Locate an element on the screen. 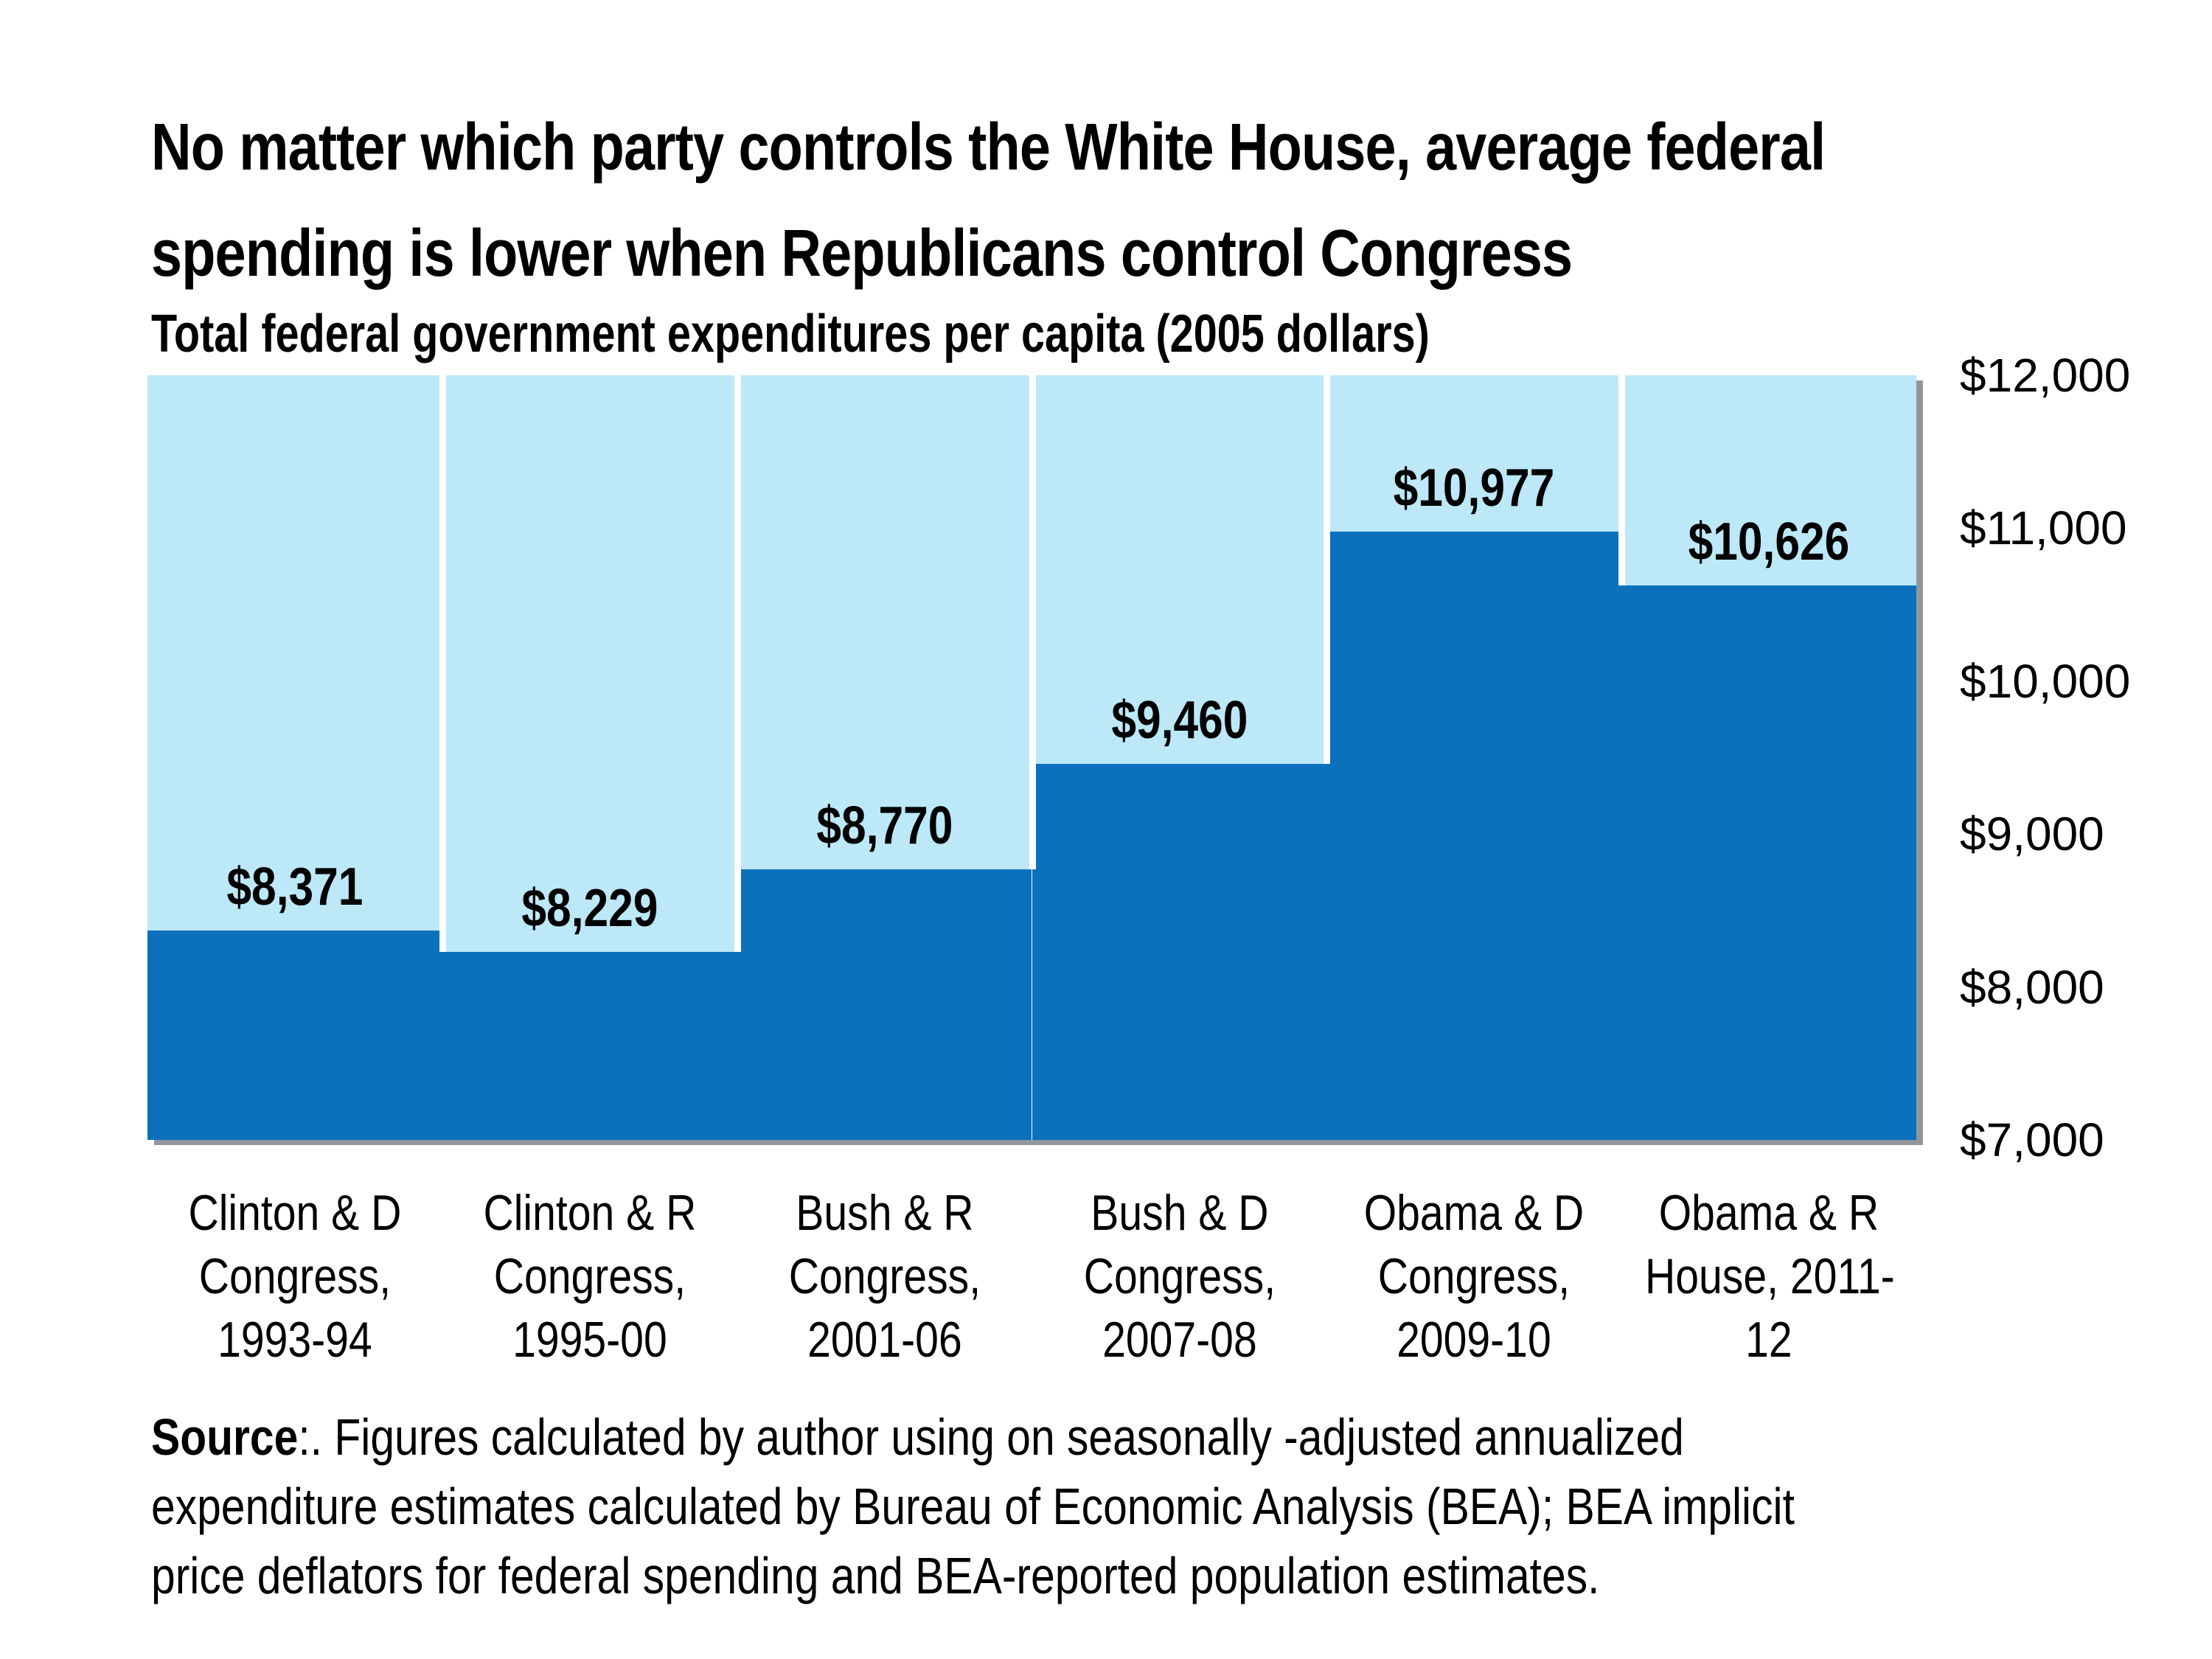 The image size is (2212, 1659). bar-column: $8,770 is located at coordinates (884, 757).